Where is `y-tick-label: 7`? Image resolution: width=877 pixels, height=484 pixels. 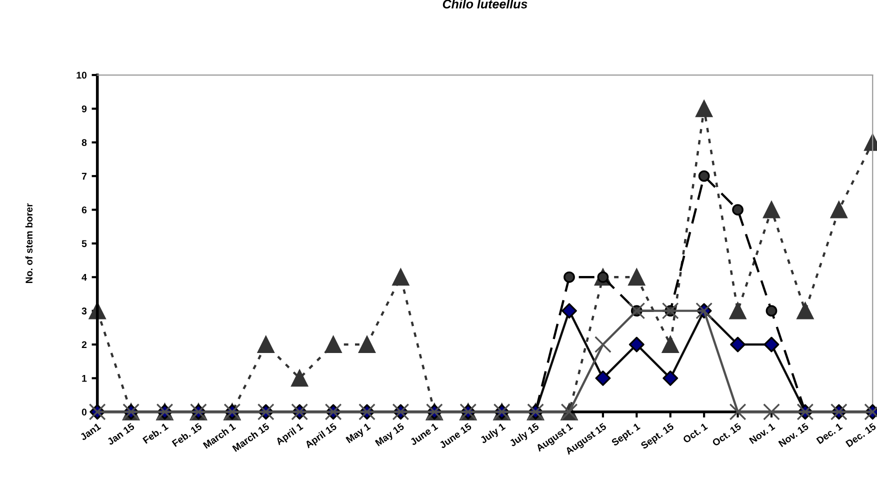 y-tick-label: 7 is located at coordinates (84, 176).